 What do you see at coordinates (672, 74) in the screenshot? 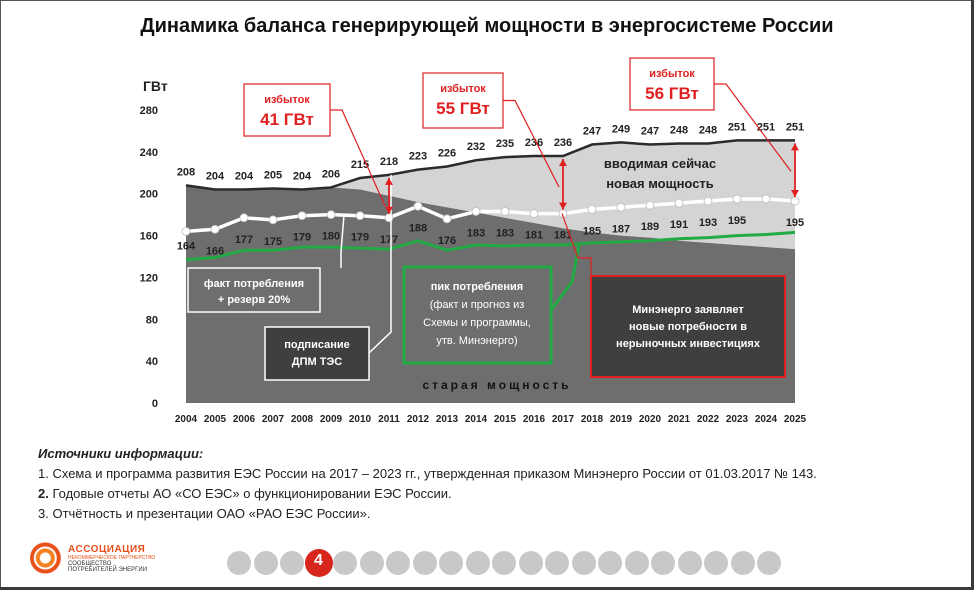
I see `surplus-callout-label-3: избыток` at bounding box center [672, 74].